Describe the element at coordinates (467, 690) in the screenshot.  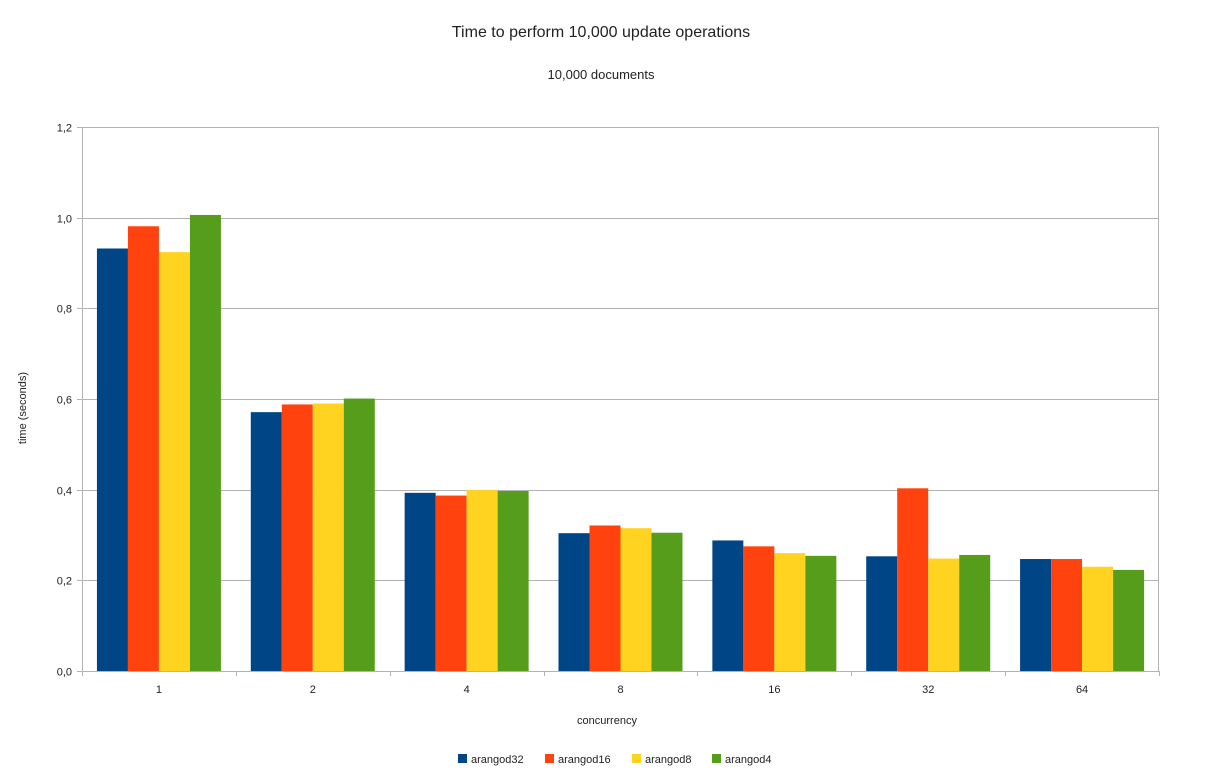
I see `x-tick-label: 4` at that location.